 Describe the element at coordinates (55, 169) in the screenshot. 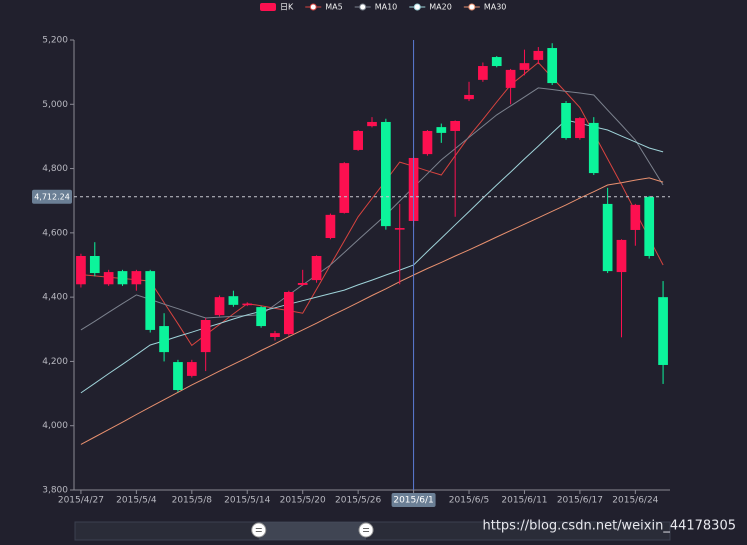

I see `y-tick-label: 4,800` at that location.